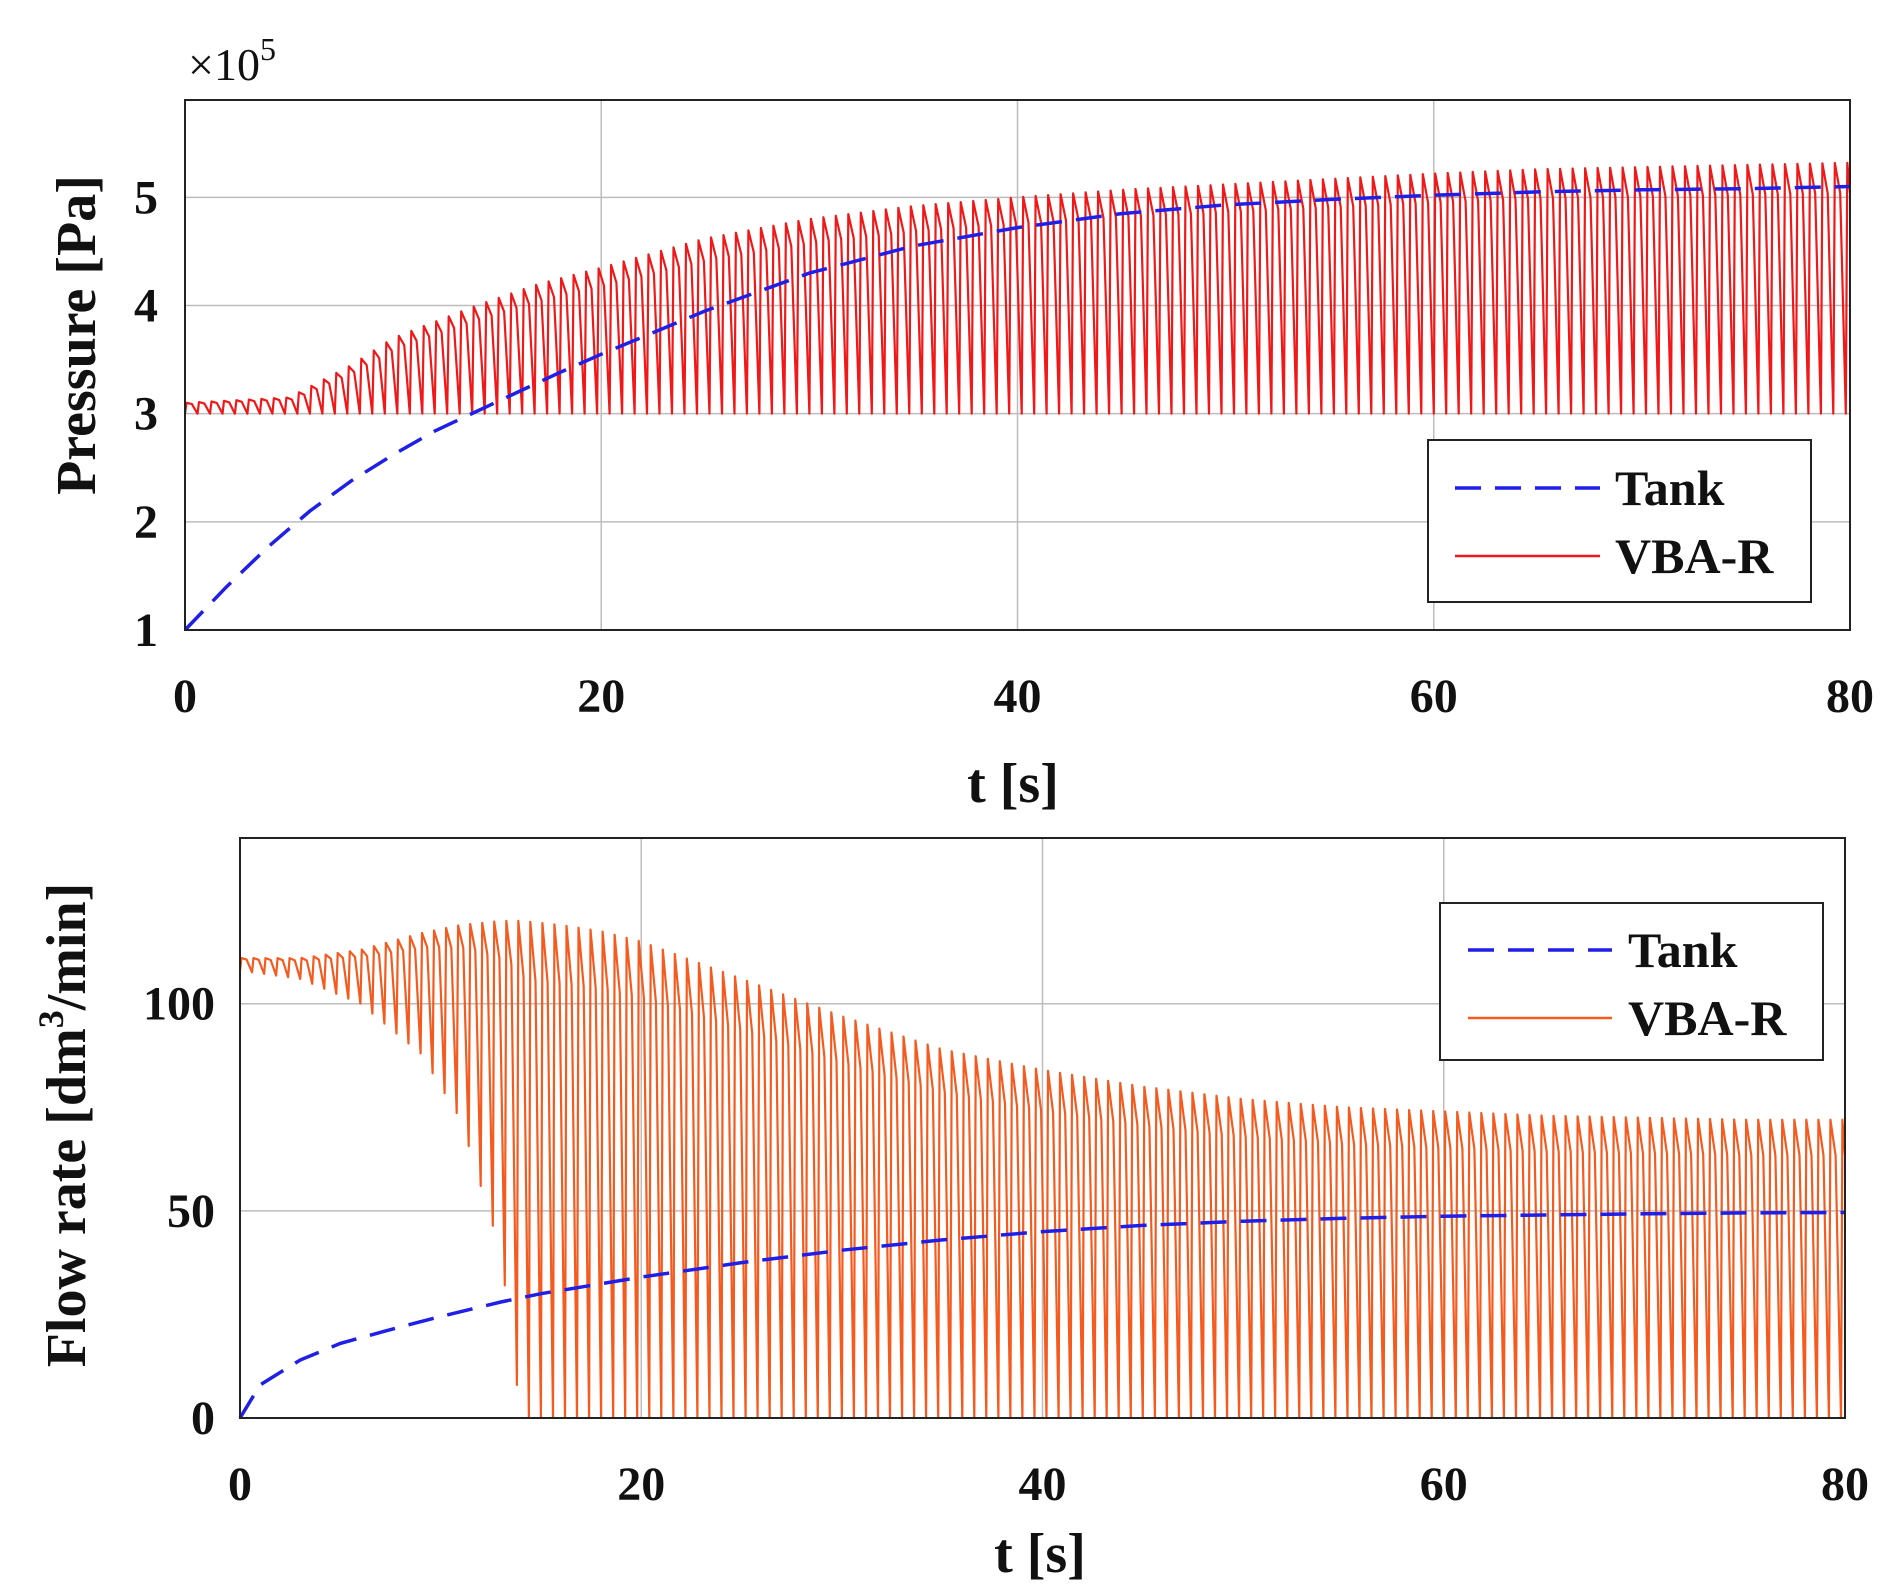  What do you see at coordinates (203, 1418) in the screenshot?
I see `flow-y-tick-label: 0` at bounding box center [203, 1418].